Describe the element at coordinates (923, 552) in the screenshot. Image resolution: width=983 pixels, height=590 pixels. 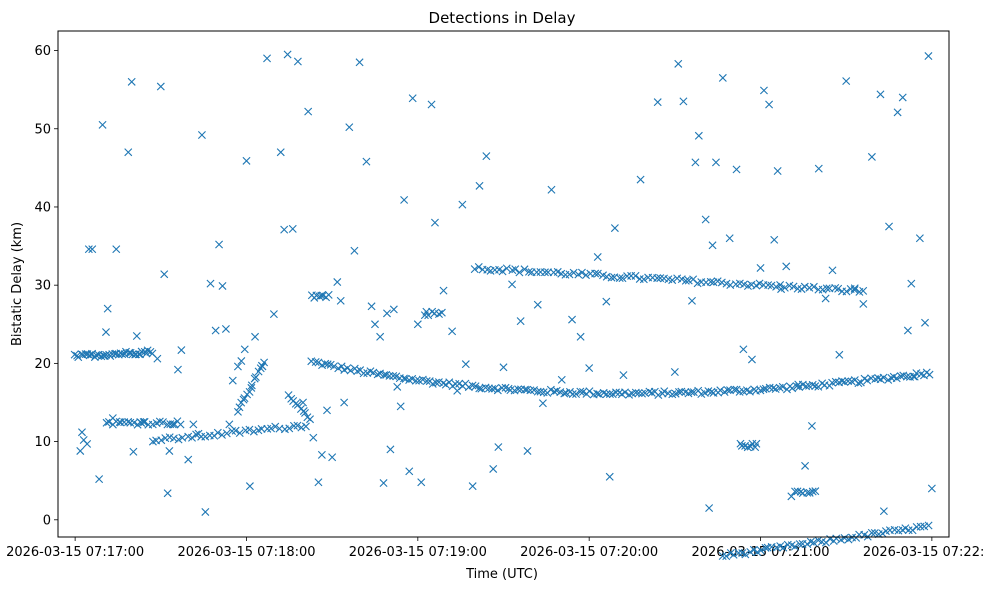
I see `x-tick-label: 2026-03-15 07:22:00` at that location.